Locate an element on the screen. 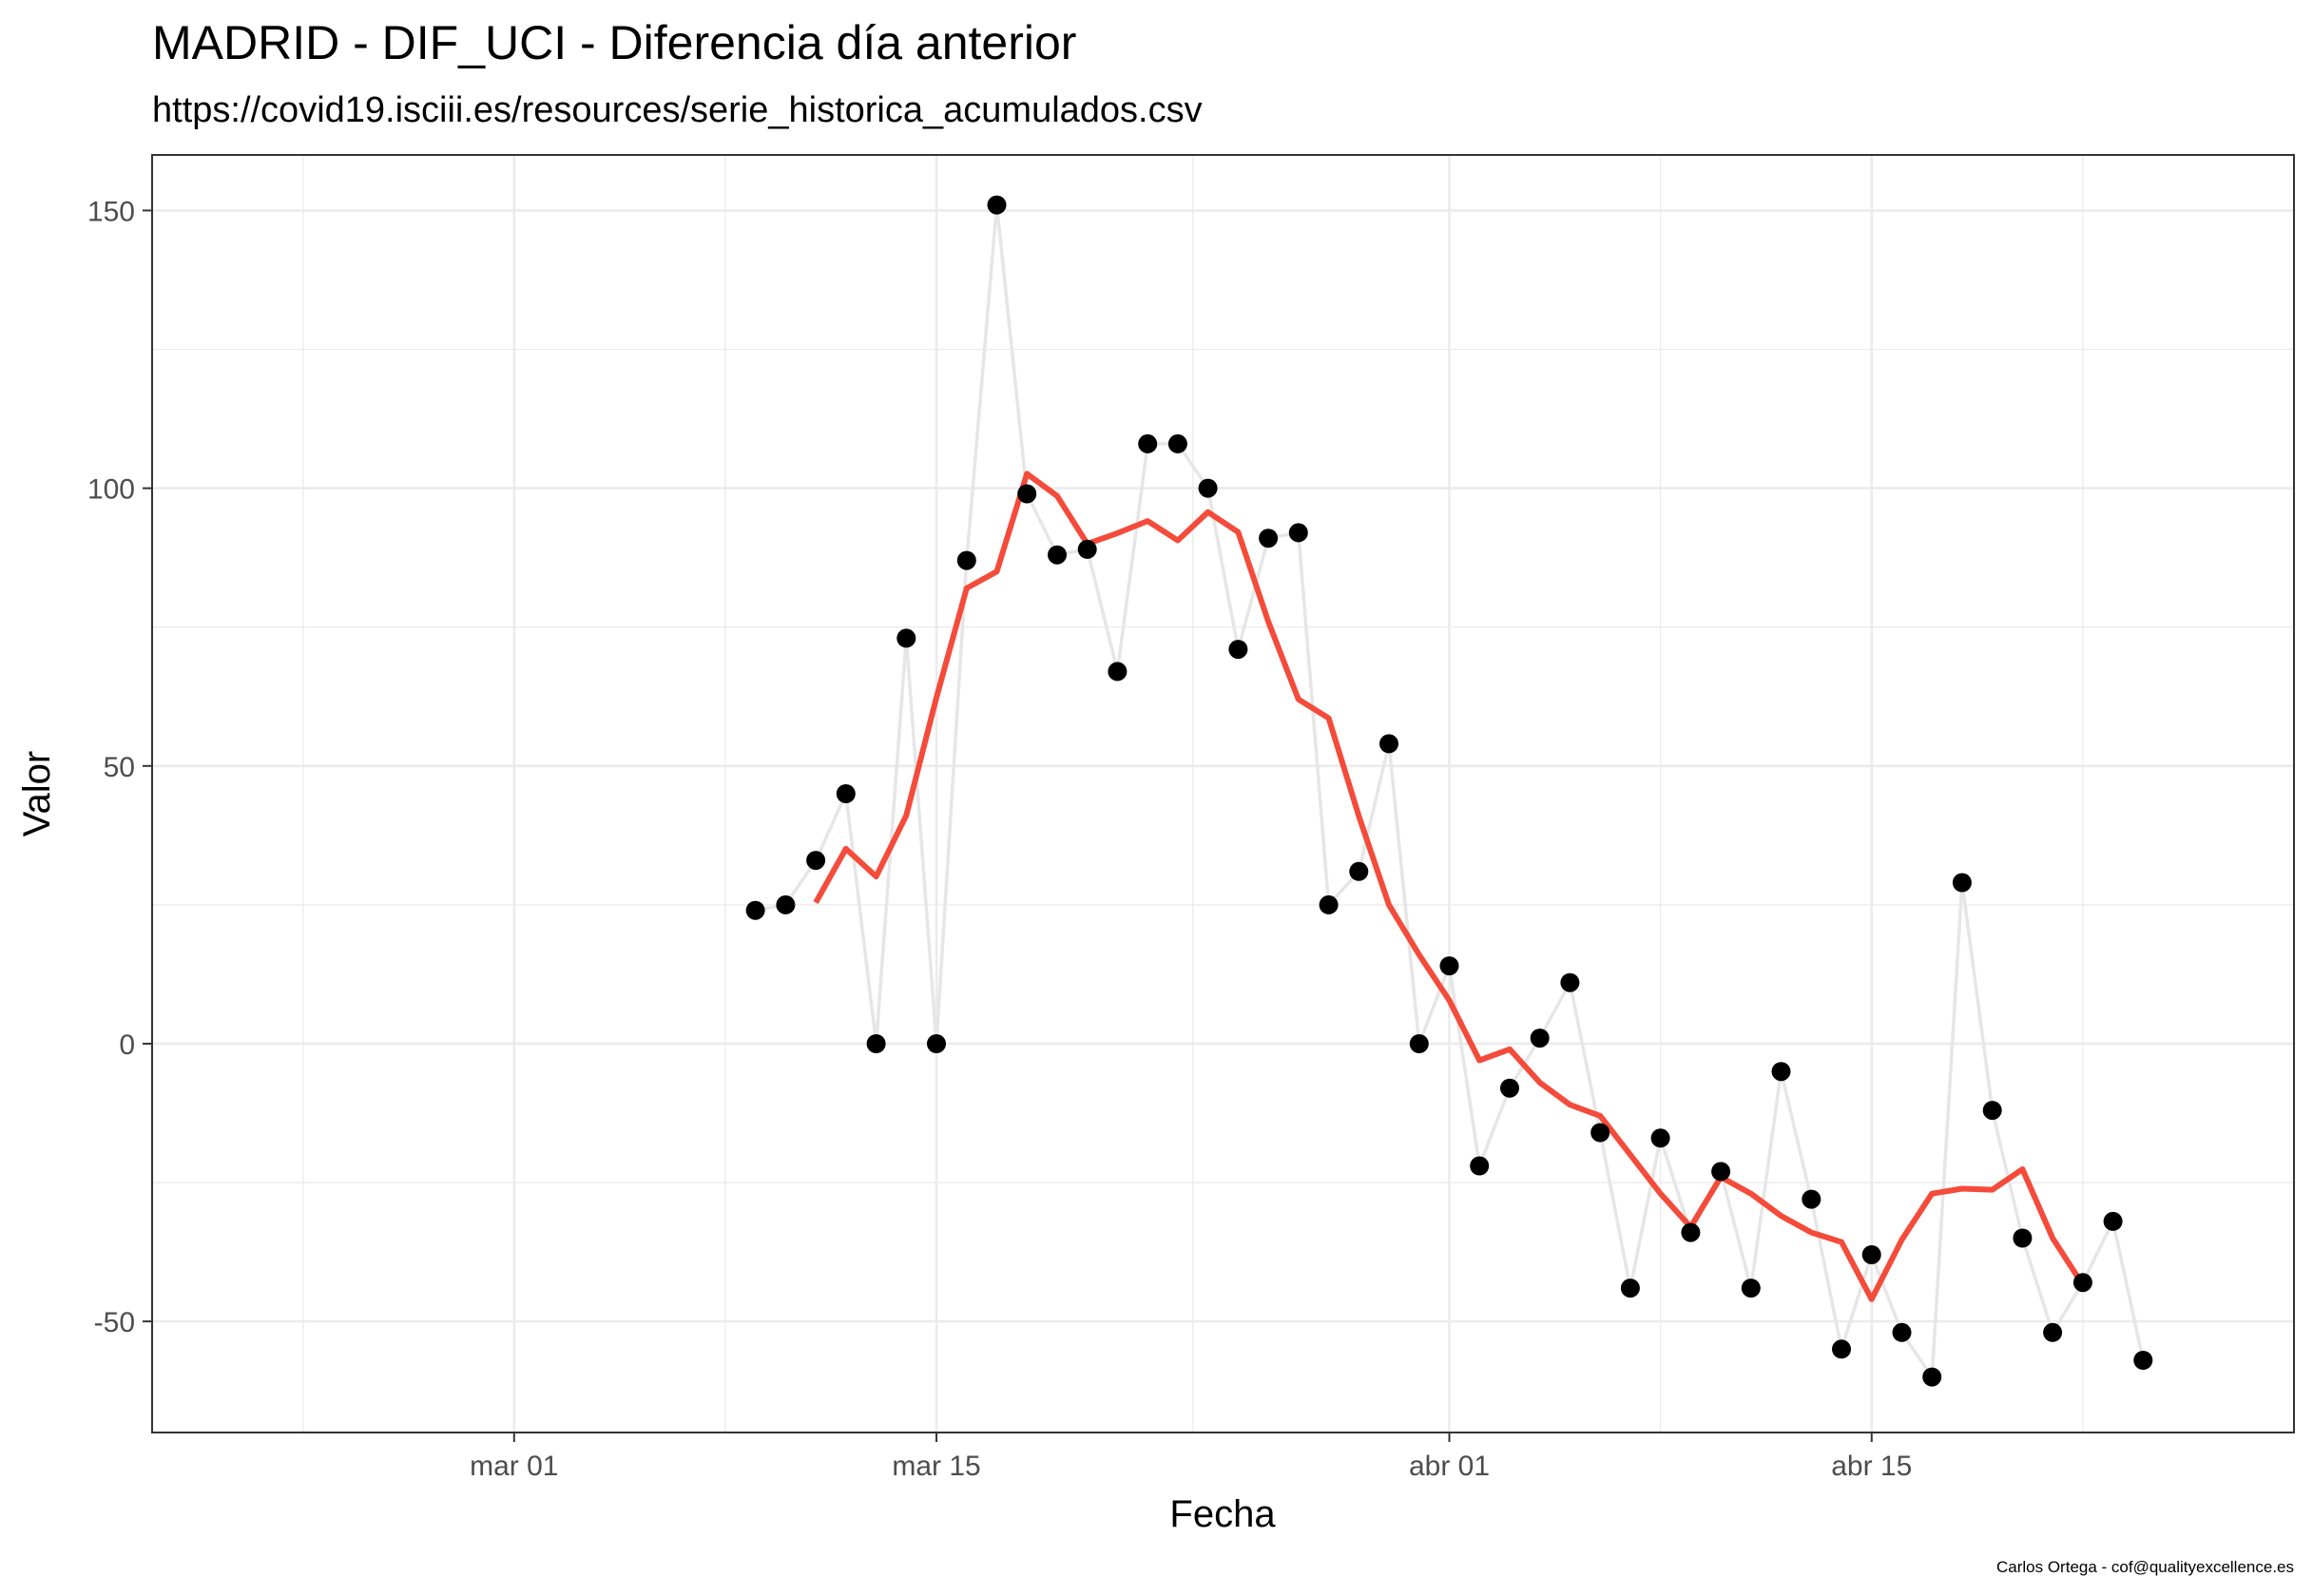 The image size is (2313, 1596). x-tick-label: abr 01 is located at coordinates (1449, 1466).